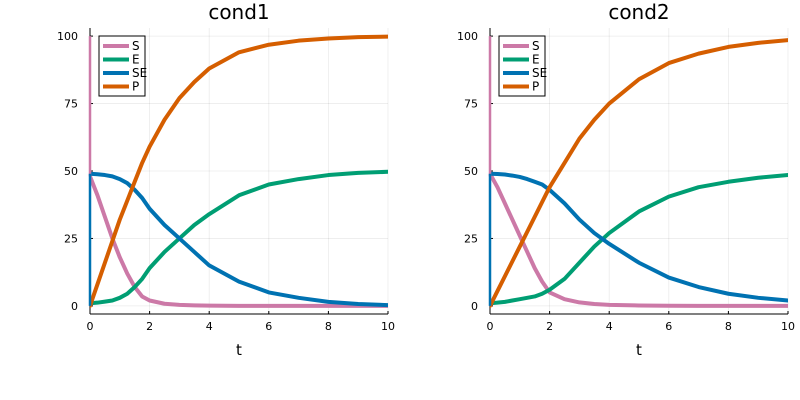 This screenshot has height=400, width=800. Describe the element at coordinates (238, 12) in the screenshot. I see `chart-title: cond1` at that location.